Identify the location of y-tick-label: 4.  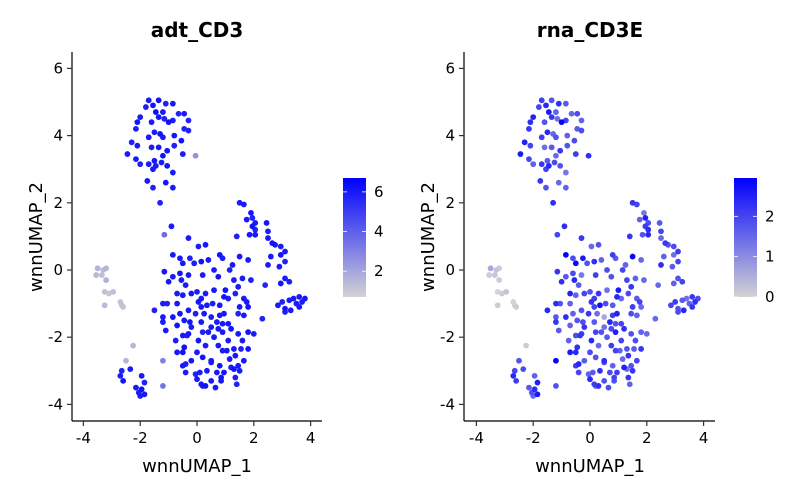
(450, 136).